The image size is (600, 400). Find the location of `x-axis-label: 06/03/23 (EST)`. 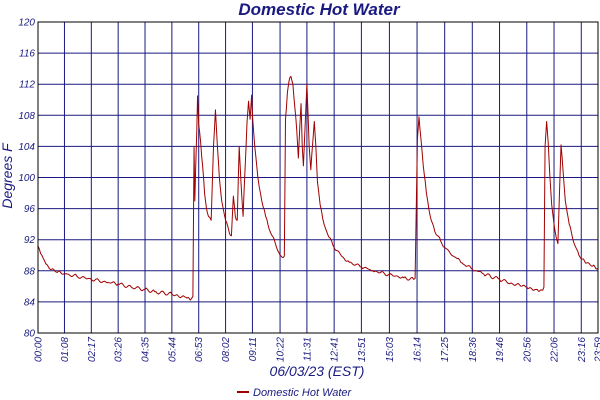

x-axis-label: 06/03/23 (EST) is located at coordinates (317, 371).